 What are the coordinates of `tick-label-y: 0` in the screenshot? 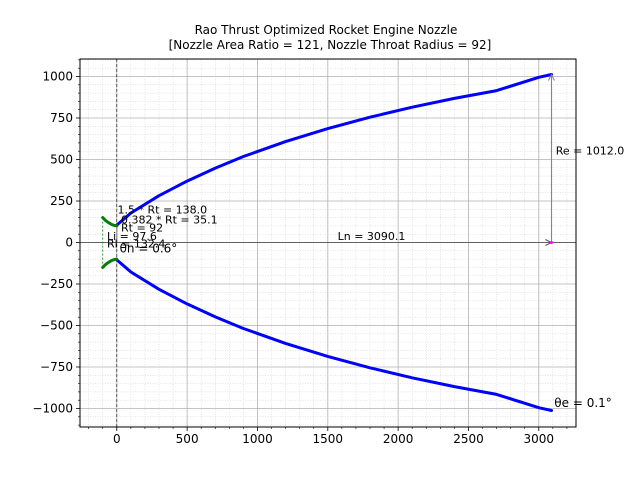 It's located at (69, 243).